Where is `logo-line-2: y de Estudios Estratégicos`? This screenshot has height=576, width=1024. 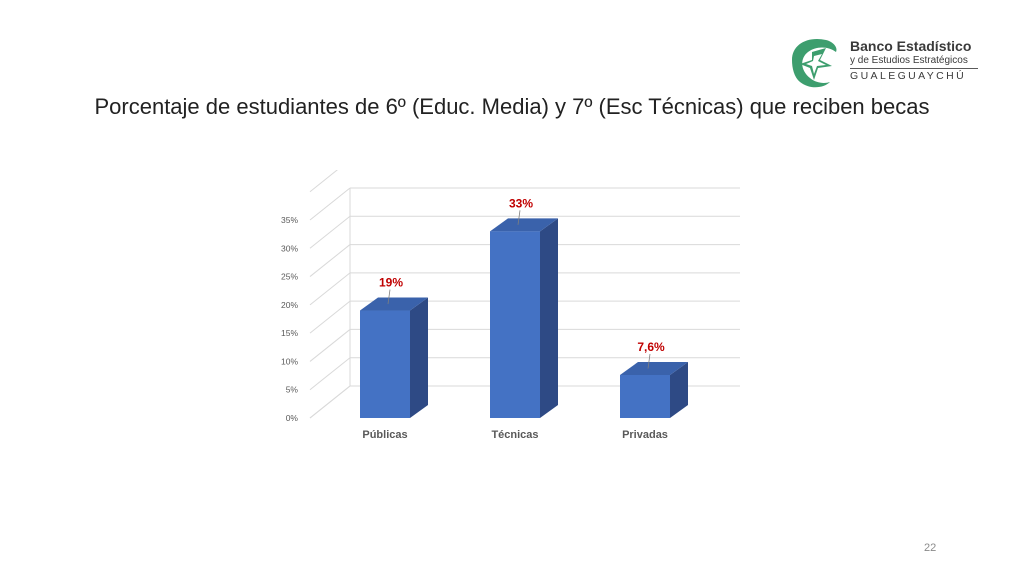 logo-line-2: y de Estudios Estratégicos is located at coordinates (909, 60).